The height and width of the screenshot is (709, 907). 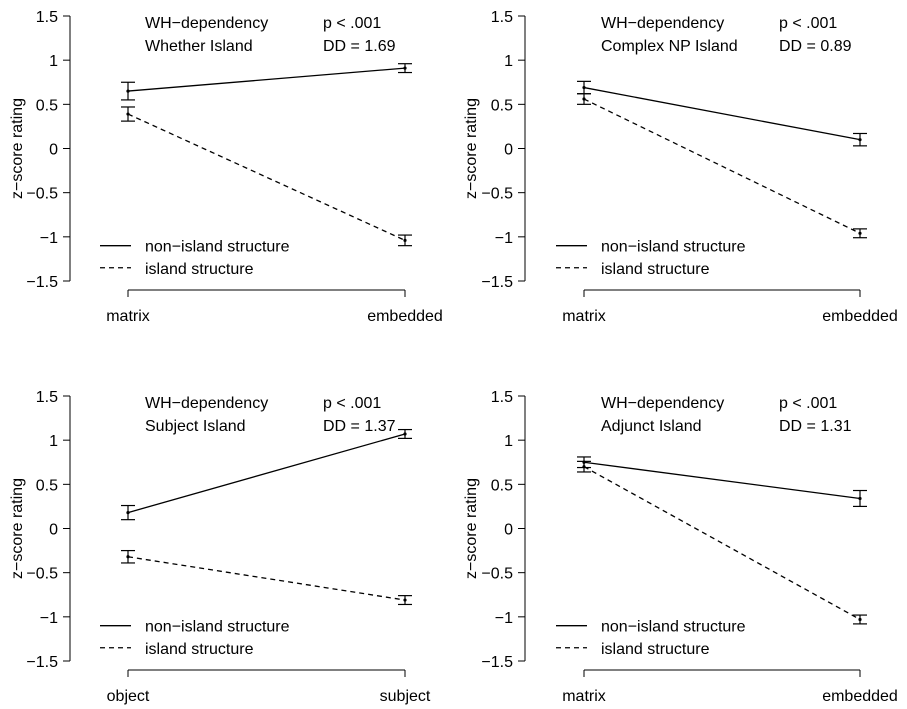 I want to click on annotation-dd-value: DD = 1.69, so click(x=359, y=46).